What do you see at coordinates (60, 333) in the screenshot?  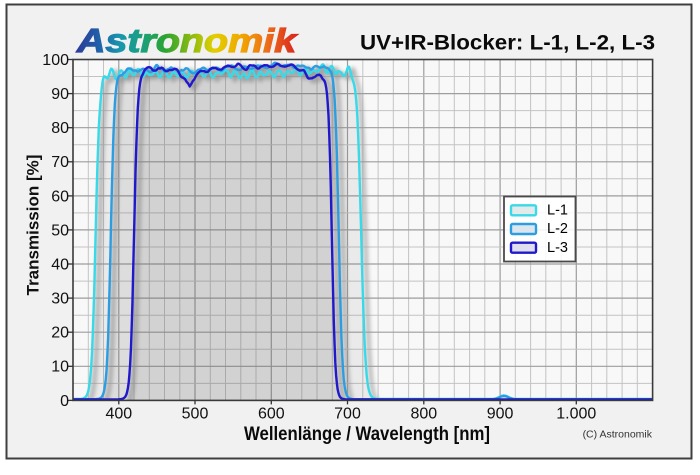 I see `svg-text: 20` at bounding box center [60, 333].